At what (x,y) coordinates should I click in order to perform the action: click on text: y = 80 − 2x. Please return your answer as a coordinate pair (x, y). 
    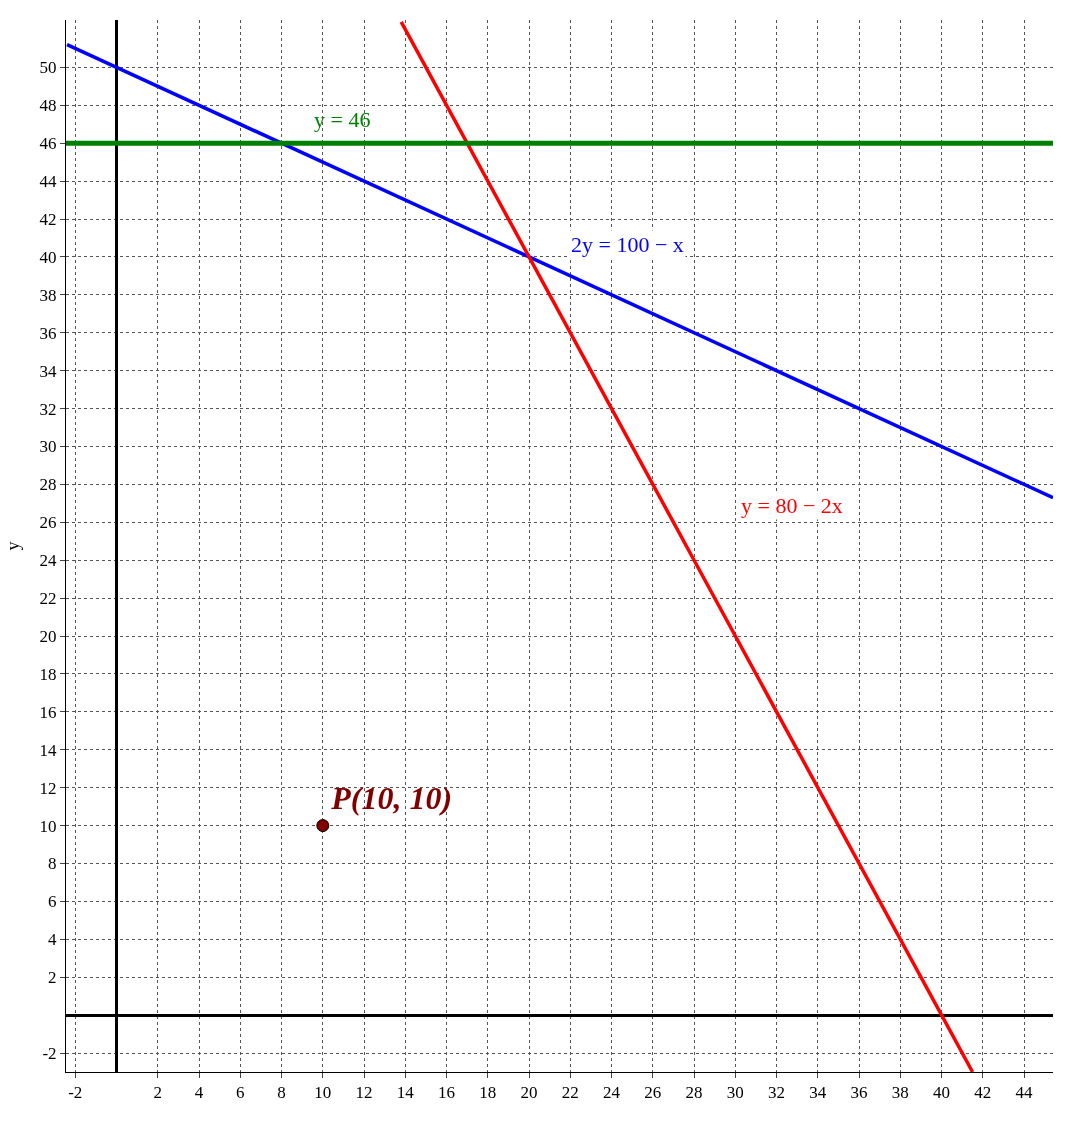
    Looking at the image, I should click on (792, 505).